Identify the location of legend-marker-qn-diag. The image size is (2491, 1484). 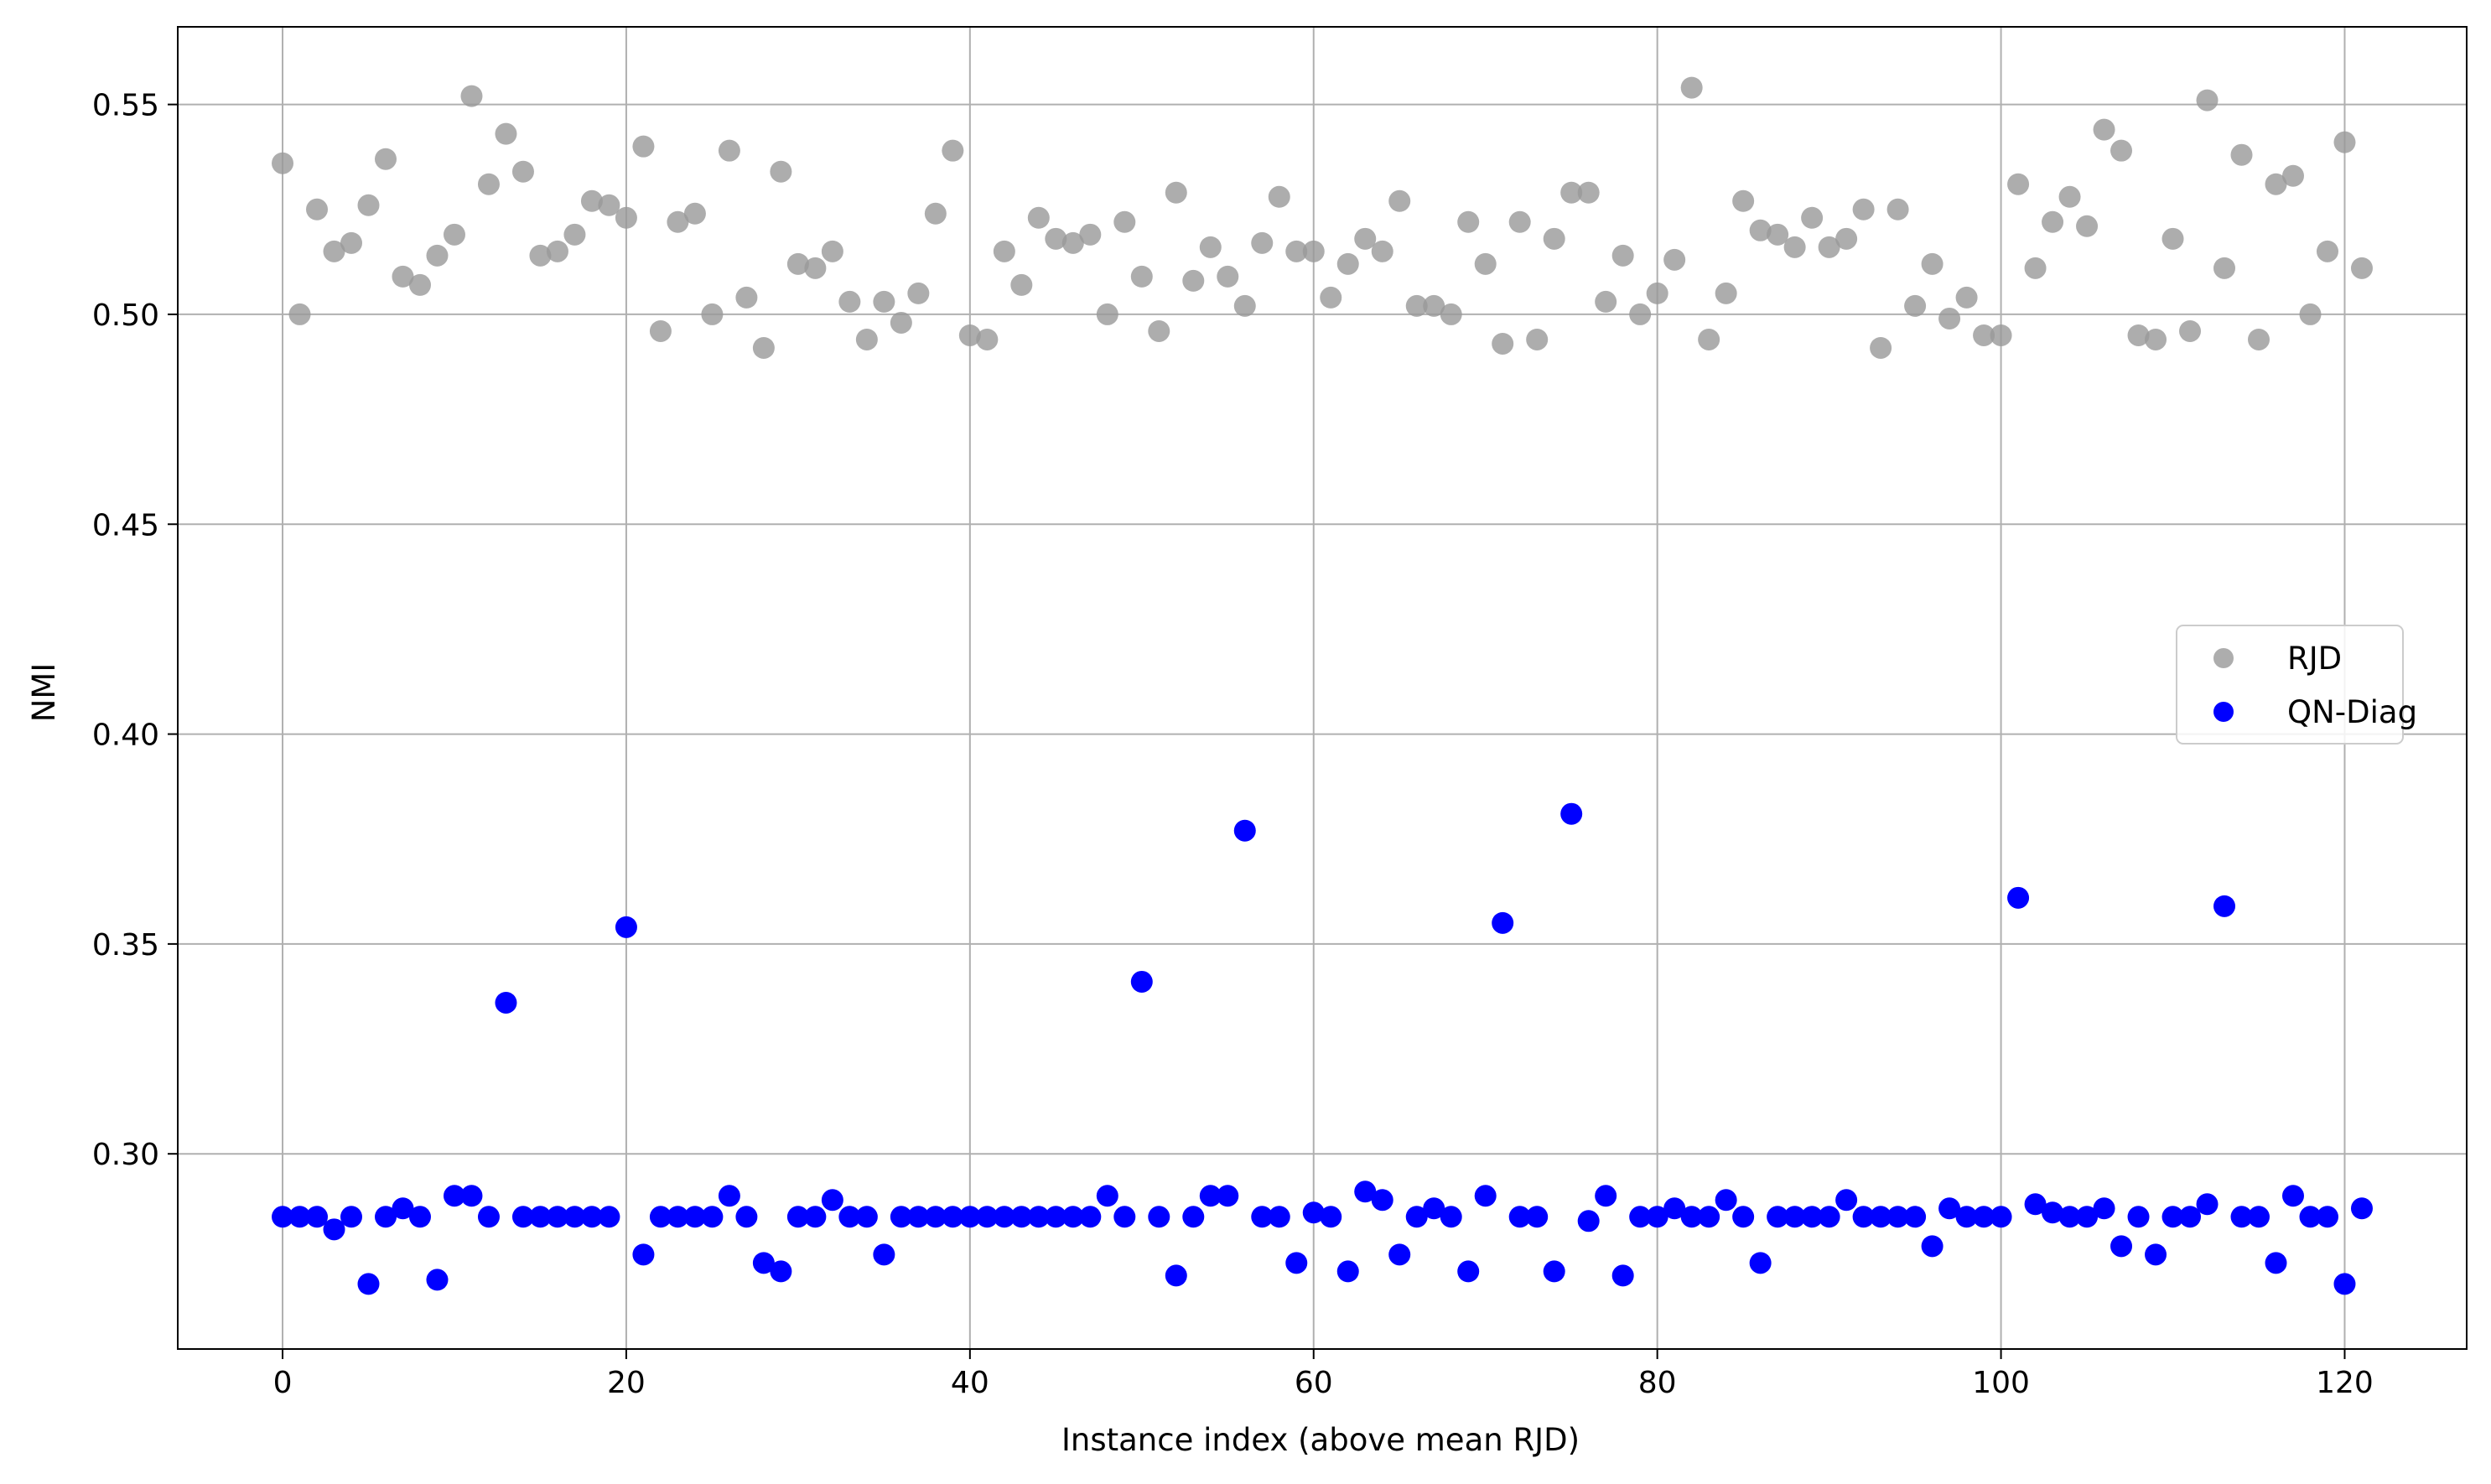
(2223, 712).